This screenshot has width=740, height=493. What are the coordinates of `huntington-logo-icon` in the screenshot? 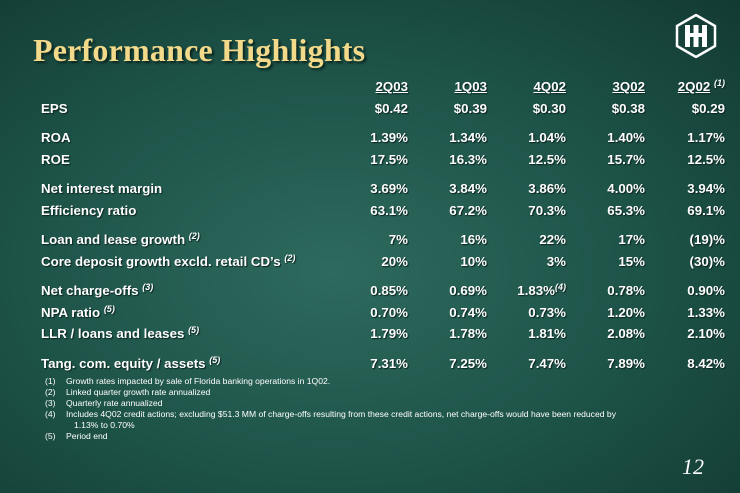 It's located at (696, 36).